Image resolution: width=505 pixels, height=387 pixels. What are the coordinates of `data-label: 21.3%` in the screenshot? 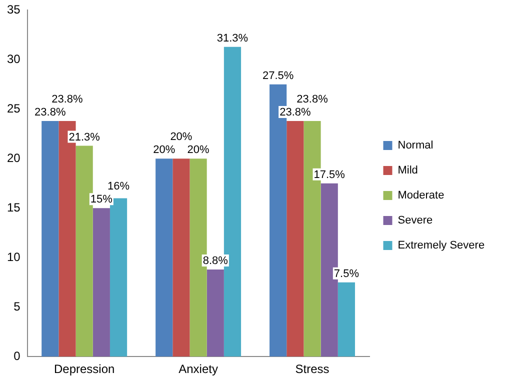 It's located at (84, 137).